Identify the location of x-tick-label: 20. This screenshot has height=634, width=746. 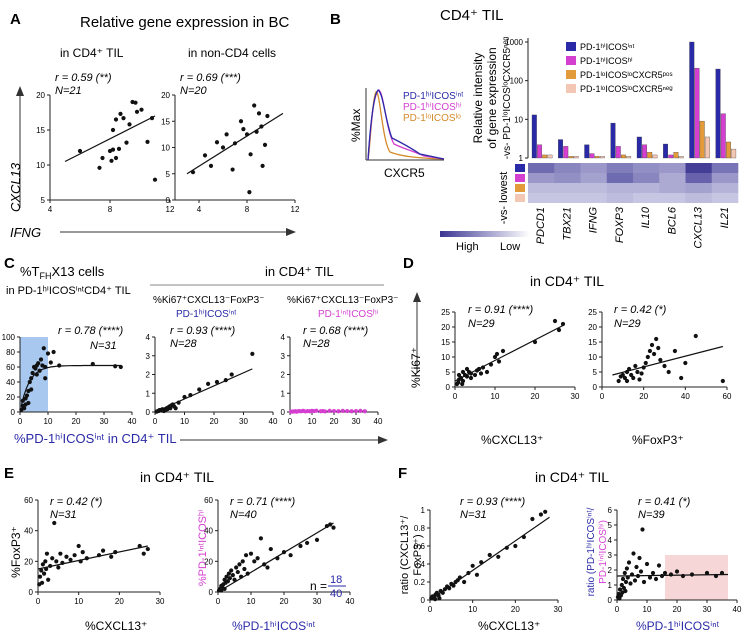
(119, 601).